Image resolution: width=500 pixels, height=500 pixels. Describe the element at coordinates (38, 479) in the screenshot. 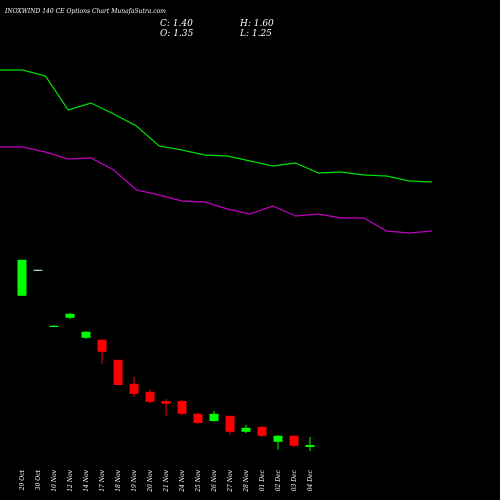

I see `x-tick-label: 30 Oct` at that location.